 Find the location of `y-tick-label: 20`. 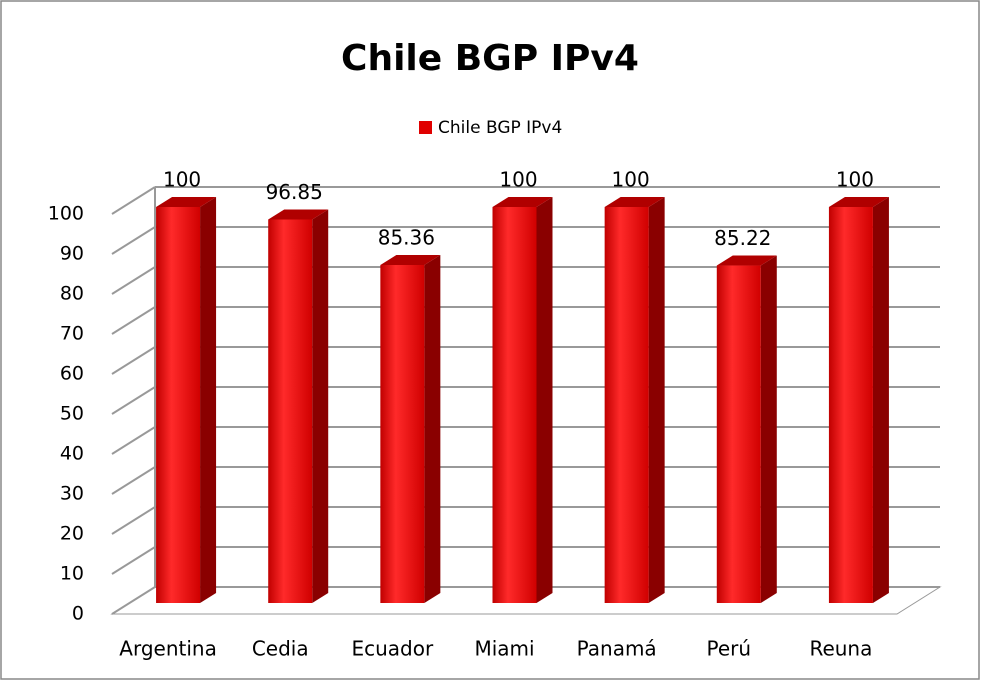

y-tick-label: 20 is located at coordinates (72, 534).